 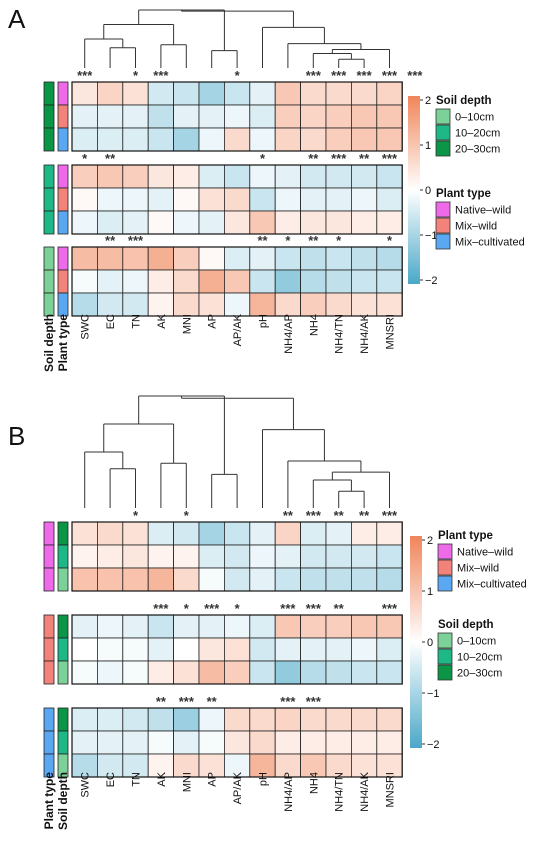 What do you see at coordinates (391, 789) in the screenshot?
I see `column-label: MNSRI` at bounding box center [391, 789].